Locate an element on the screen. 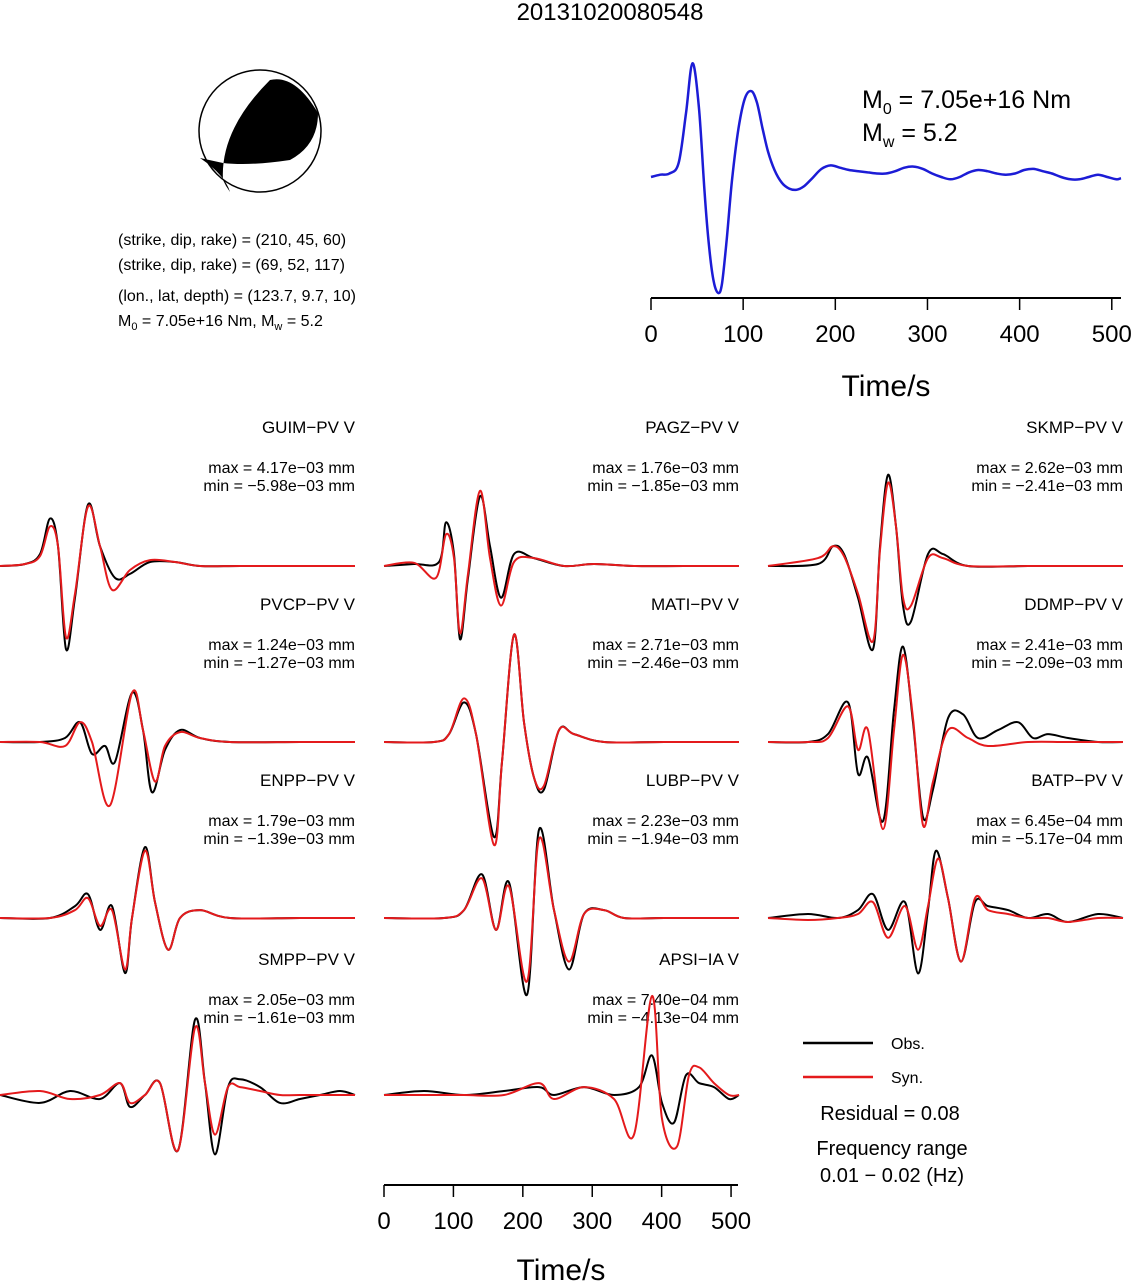 Image resolution: width=1136 pixels, height=1283 pixels. station-max: max = 2.71e−03 mm is located at coordinates (665, 645).